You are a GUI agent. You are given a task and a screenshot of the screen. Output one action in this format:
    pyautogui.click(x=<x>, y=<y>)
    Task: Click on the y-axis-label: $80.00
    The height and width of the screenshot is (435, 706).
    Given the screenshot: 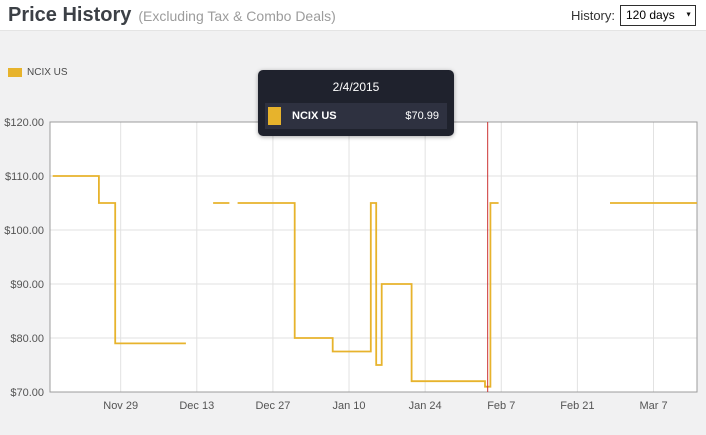 What is the action you would take?
    pyautogui.click(x=27, y=339)
    